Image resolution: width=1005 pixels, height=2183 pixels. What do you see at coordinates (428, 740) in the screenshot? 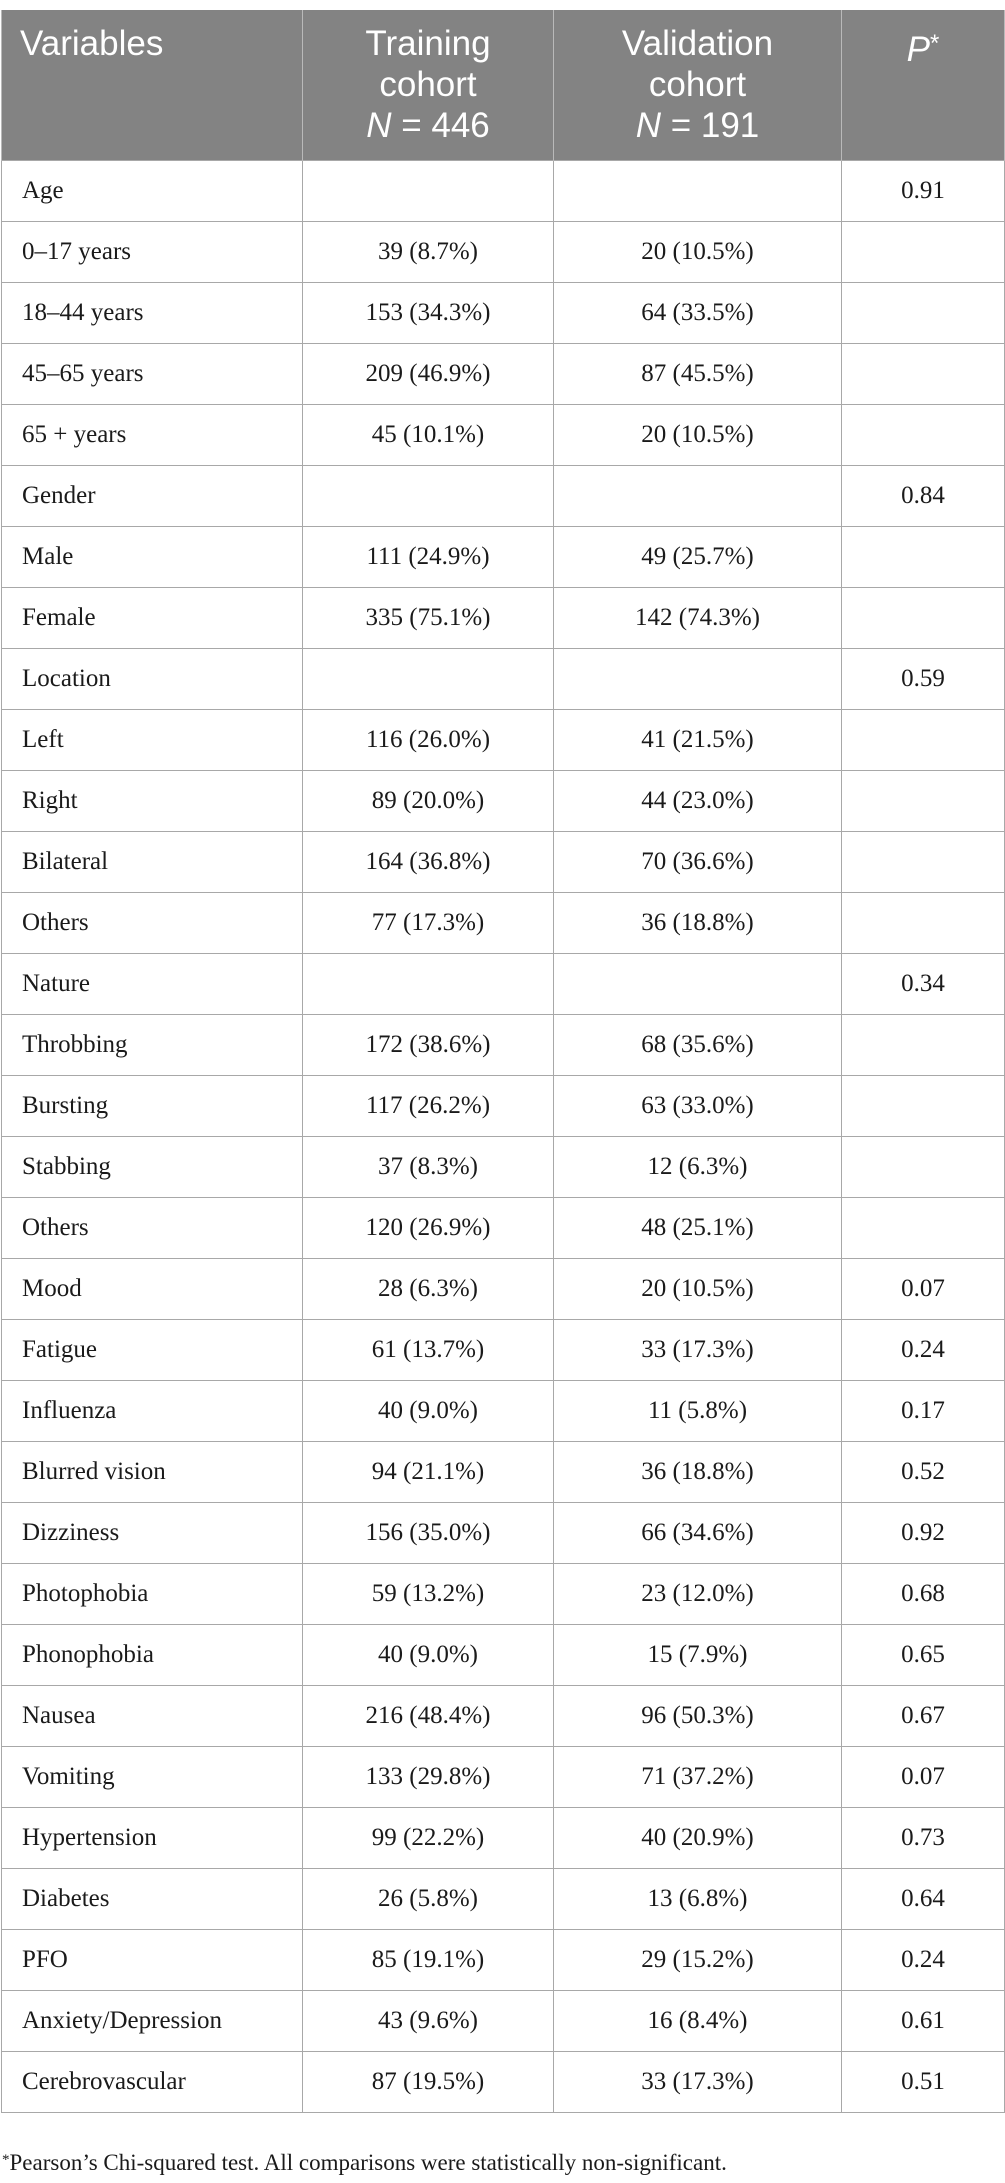
I see `cell-training: 116 (26.0%)` at bounding box center [428, 740].